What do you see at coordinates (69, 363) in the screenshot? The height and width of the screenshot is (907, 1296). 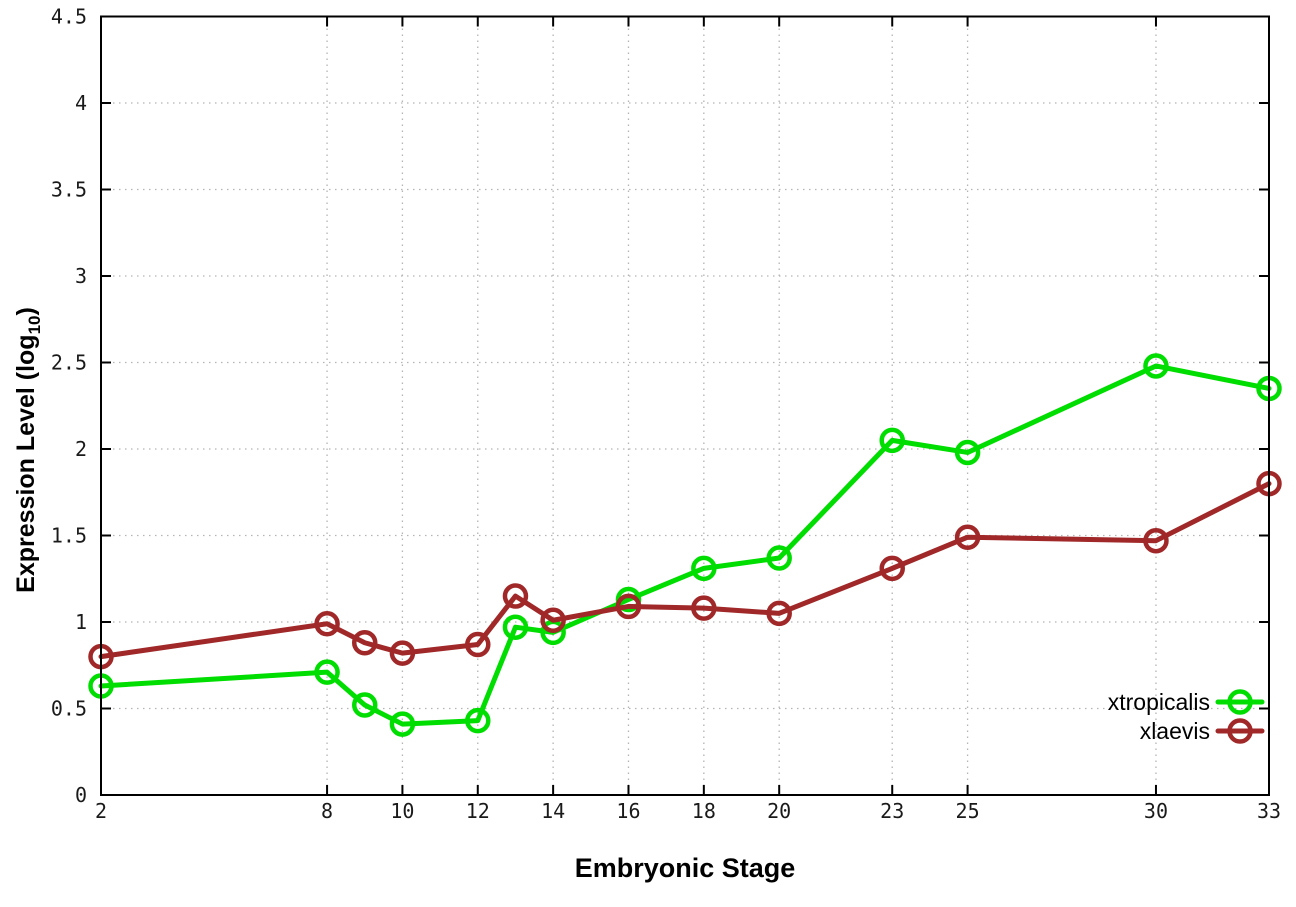 I see `y-tick-label: 2.5` at bounding box center [69, 363].